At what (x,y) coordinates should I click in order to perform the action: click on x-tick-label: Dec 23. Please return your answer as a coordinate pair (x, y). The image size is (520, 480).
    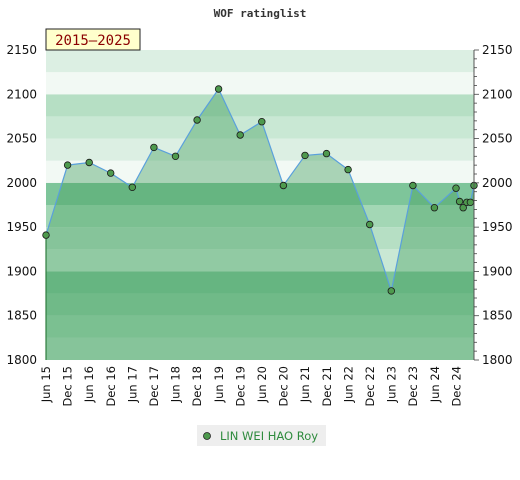
    Looking at the image, I should click on (413, 386).